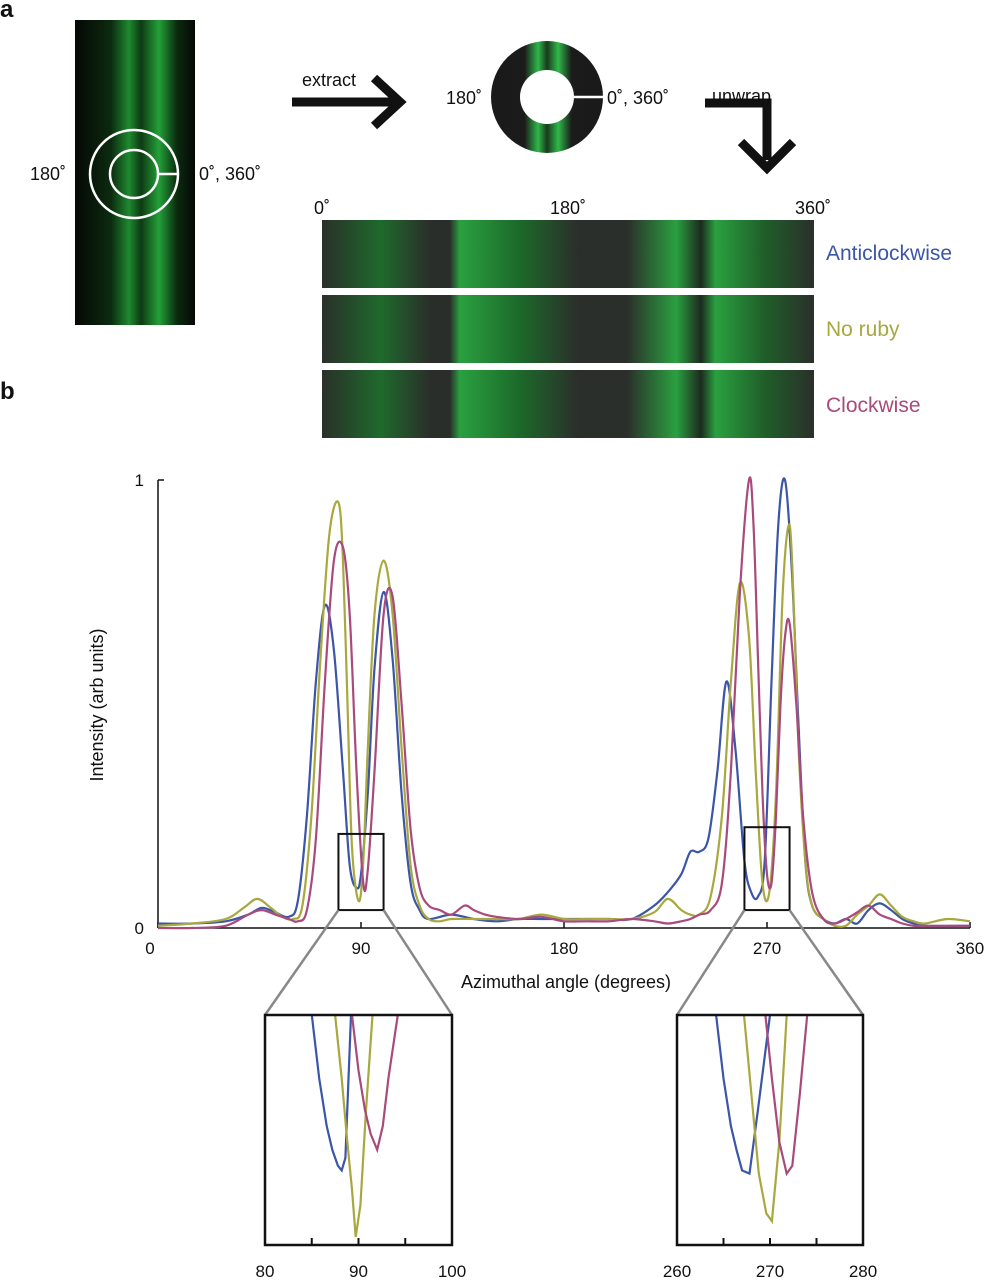 This screenshot has width=1000, height=1285. Describe the element at coordinates (568, 208) in the screenshot. I see `unwrap-tick-180: 180˚` at that location.